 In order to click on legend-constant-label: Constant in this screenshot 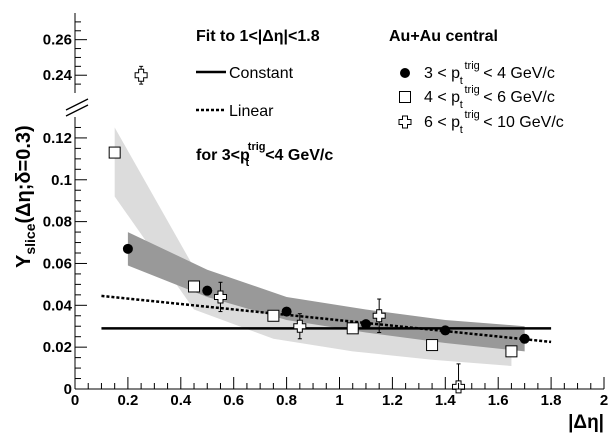, I will do `click(261, 73)`.